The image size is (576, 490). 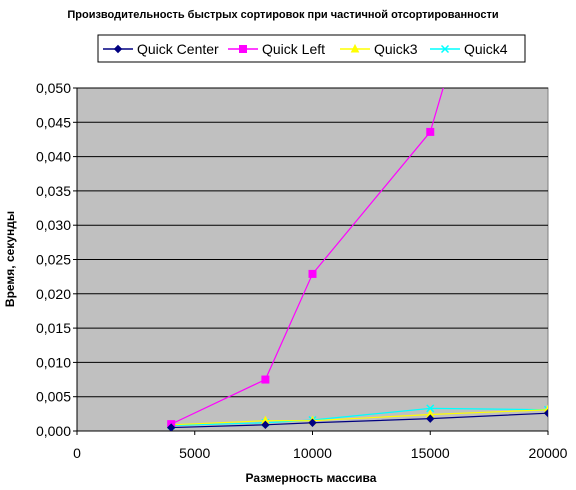 What do you see at coordinates (312, 453) in the screenshot?
I see `x-tick-label: 10000` at bounding box center [312, 453].